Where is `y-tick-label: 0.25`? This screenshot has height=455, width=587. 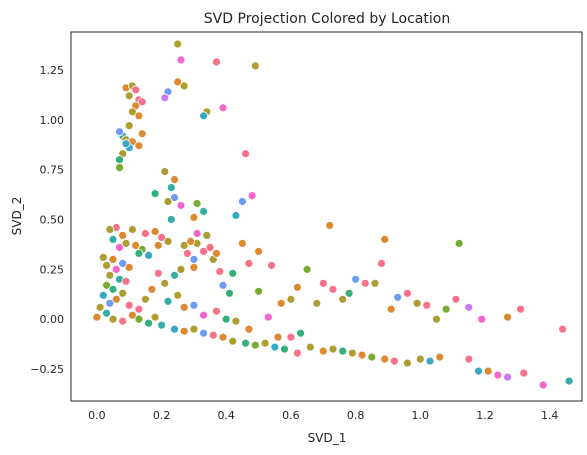
y-tick-label: 0.25 is located at coordinates (52, 269).